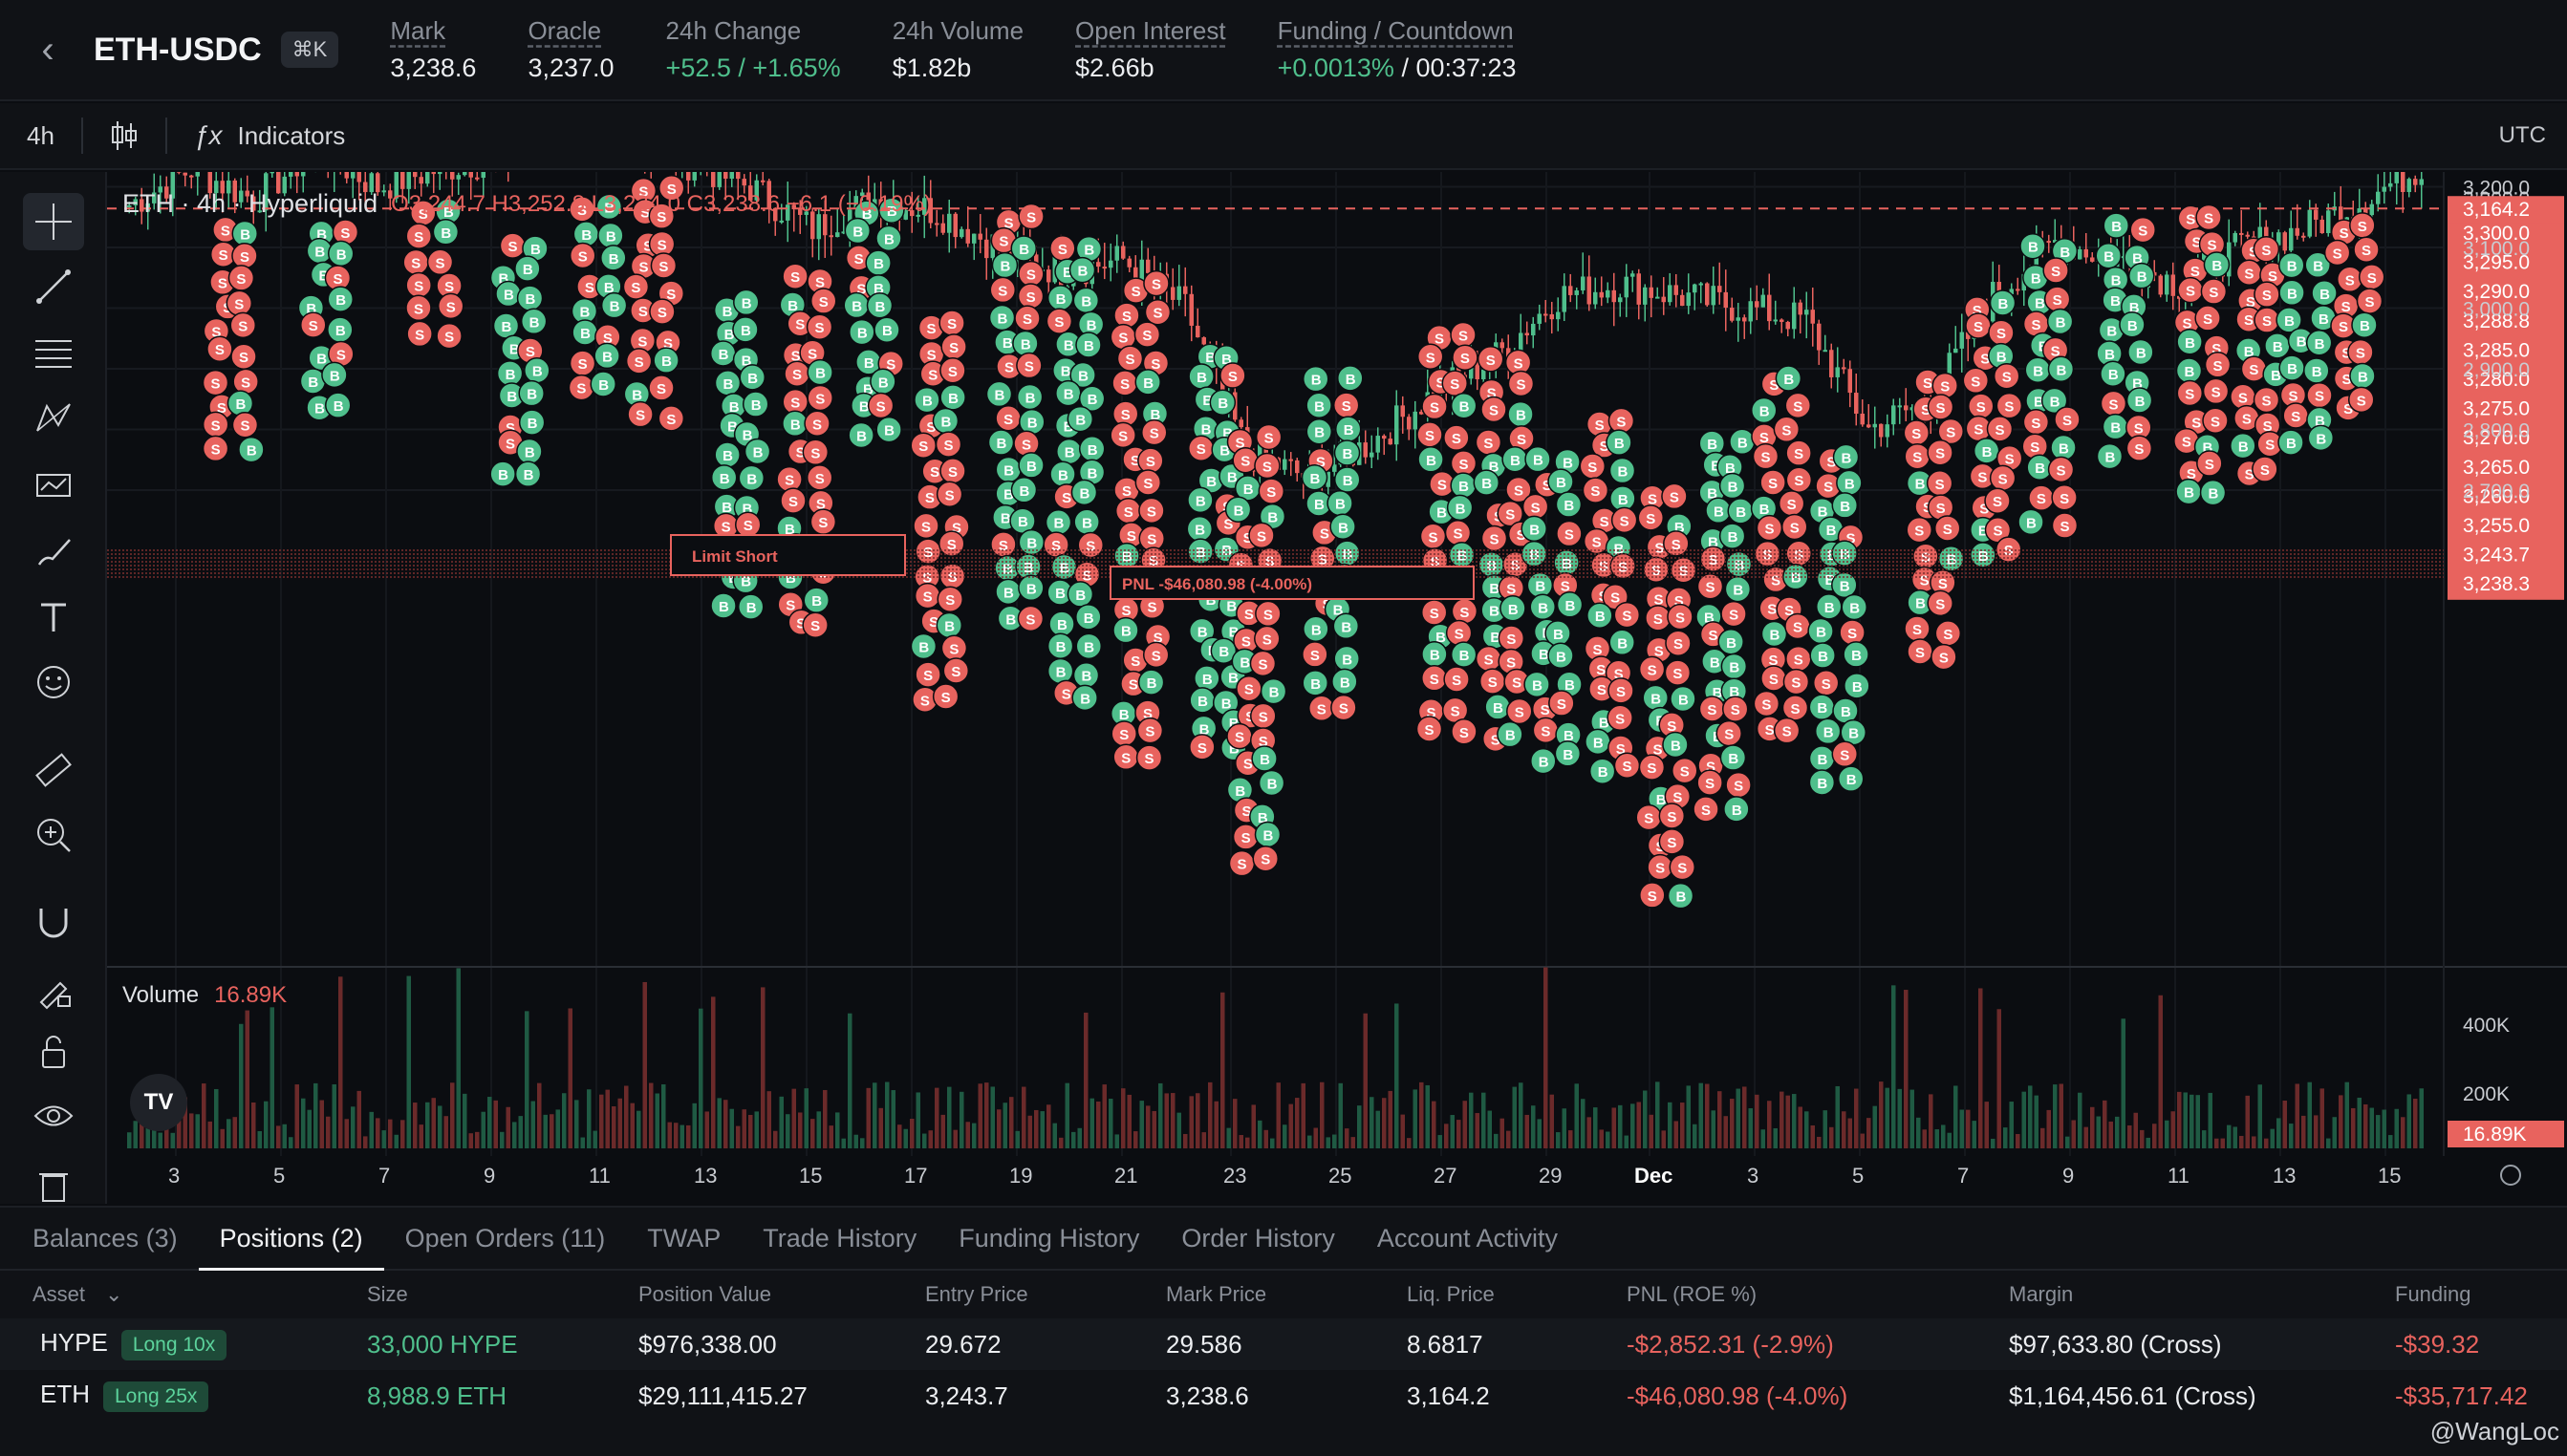  What do you see at coordinates (53, 222) in the screenshot?
I see `crosshair-tool` at bounding box center [53, 222].